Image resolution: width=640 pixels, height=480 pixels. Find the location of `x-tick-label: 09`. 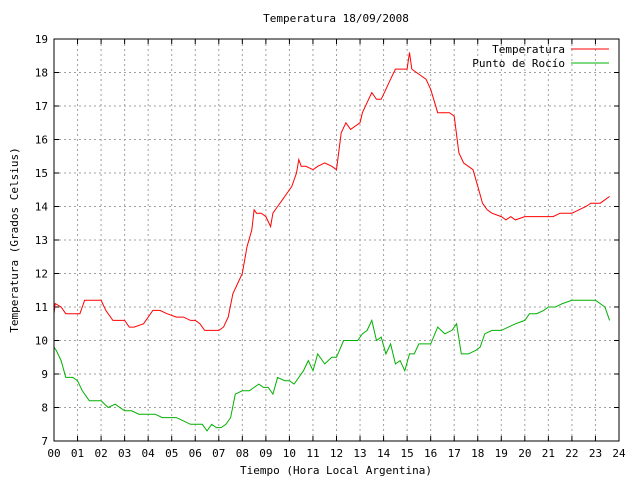

x-tick-label: 09 is located at coordinates (265, 453).